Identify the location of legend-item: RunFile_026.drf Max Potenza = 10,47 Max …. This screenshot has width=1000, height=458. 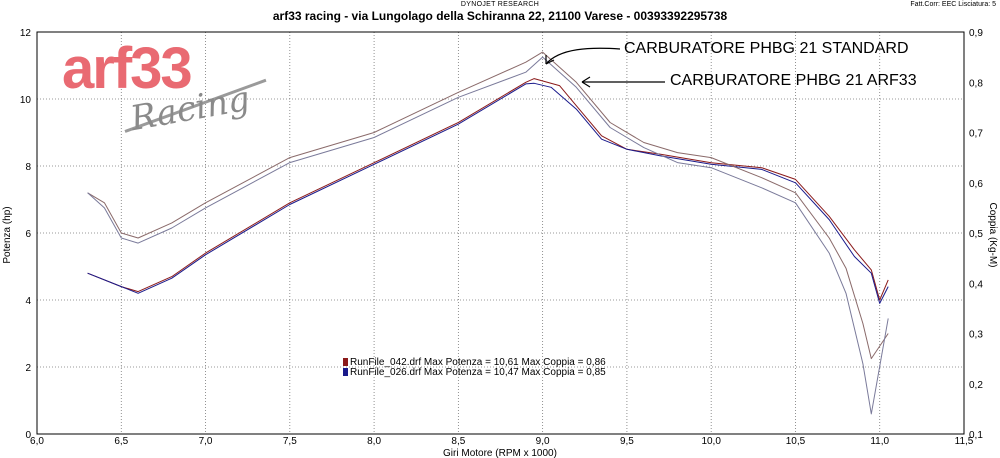
(474, 372).